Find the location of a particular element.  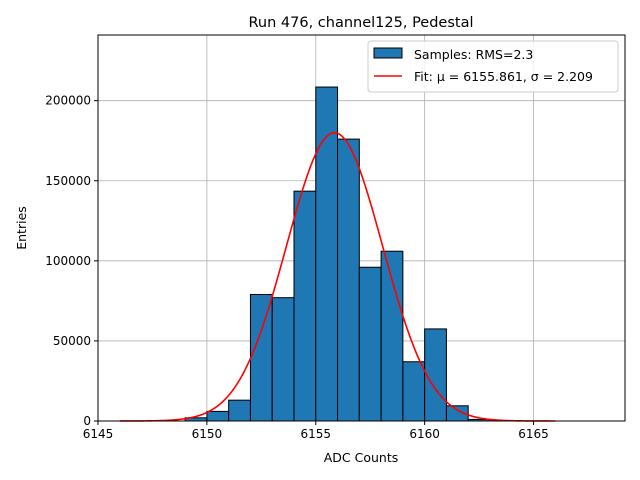

x-tick-label: 6150 is located at coordinates (207, 434).